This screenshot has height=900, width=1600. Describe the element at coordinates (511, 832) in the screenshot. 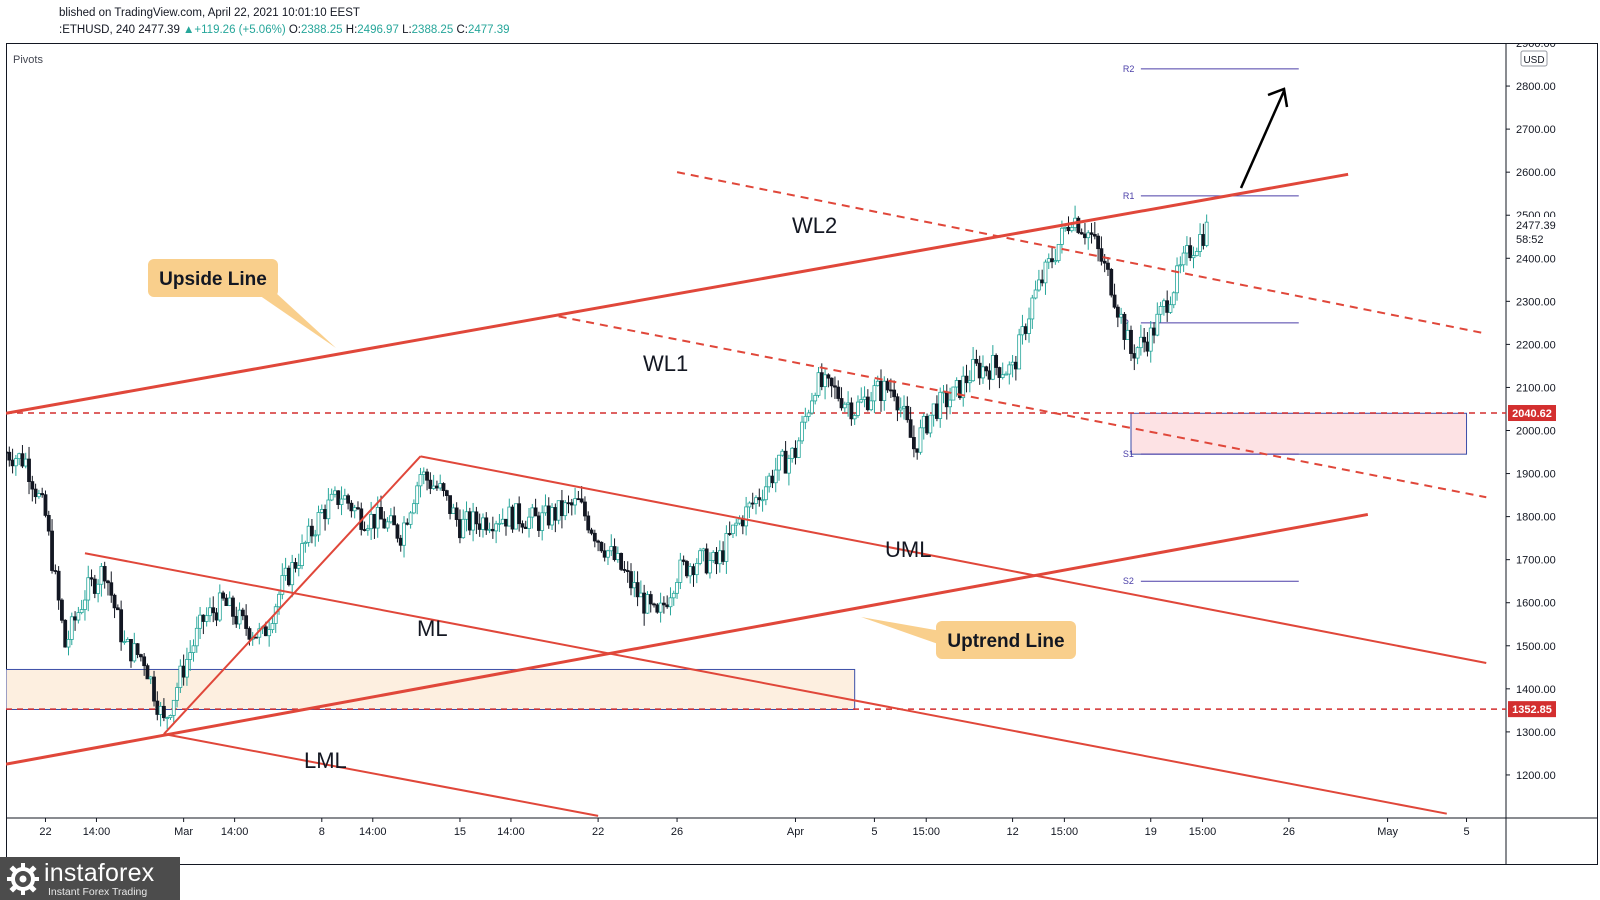

I see `x-tick-label: 14:00` at that location.